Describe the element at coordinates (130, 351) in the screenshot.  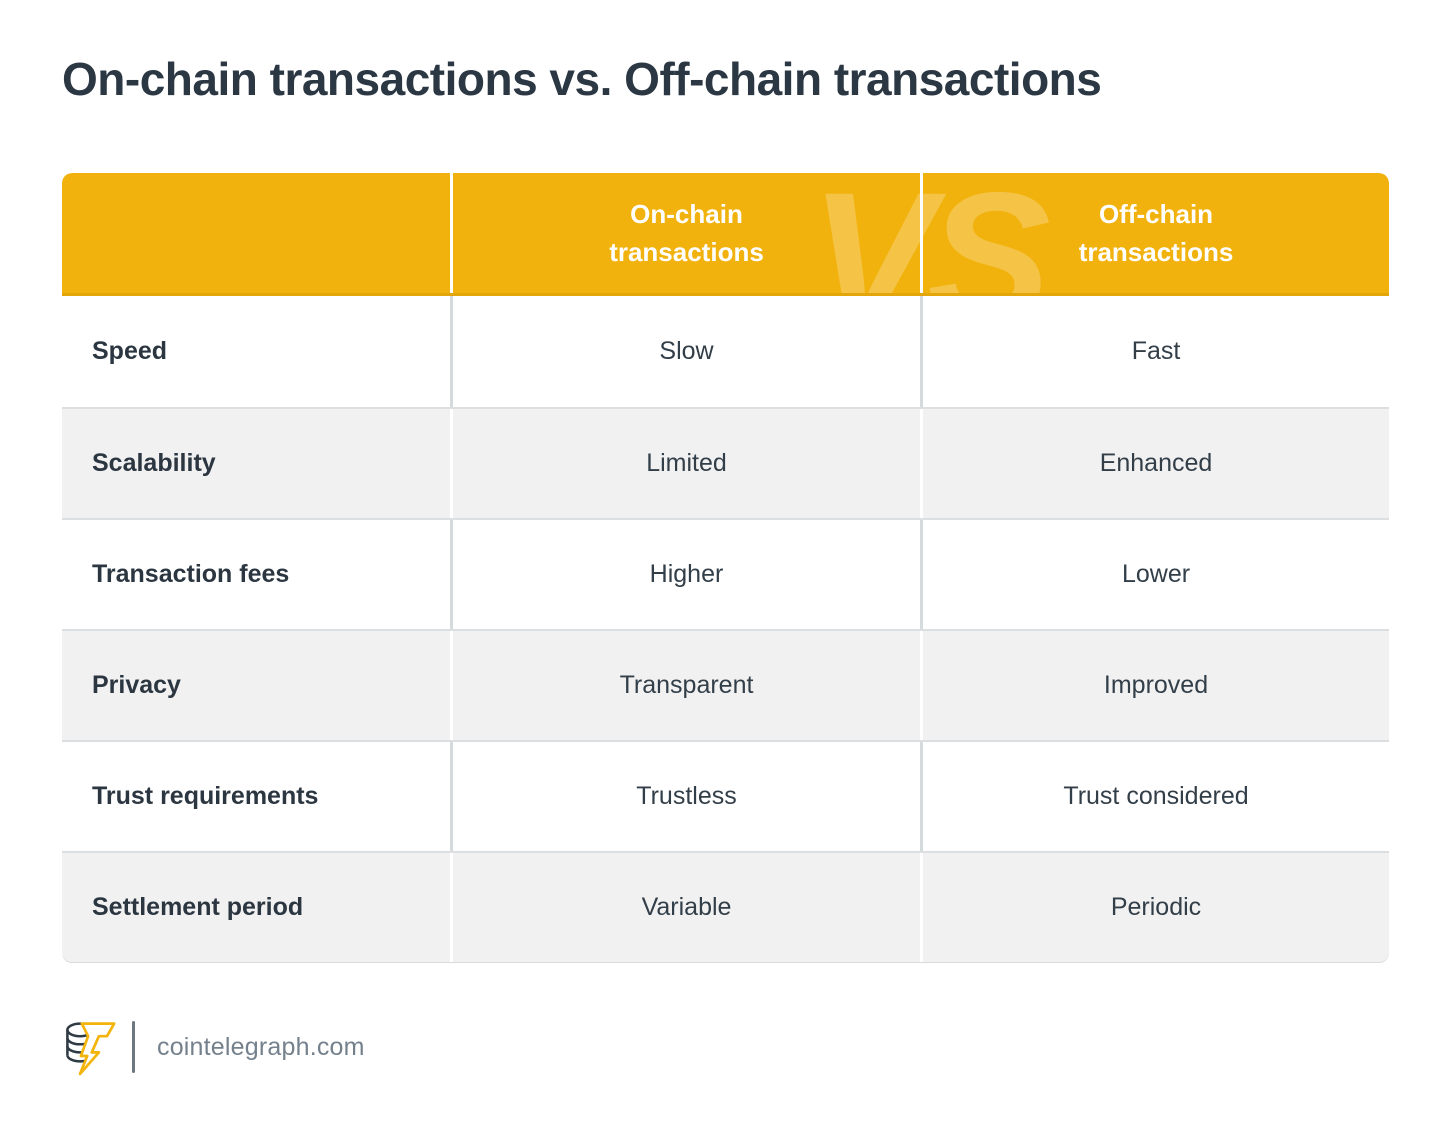
I see `row-label: Speed` at that location.